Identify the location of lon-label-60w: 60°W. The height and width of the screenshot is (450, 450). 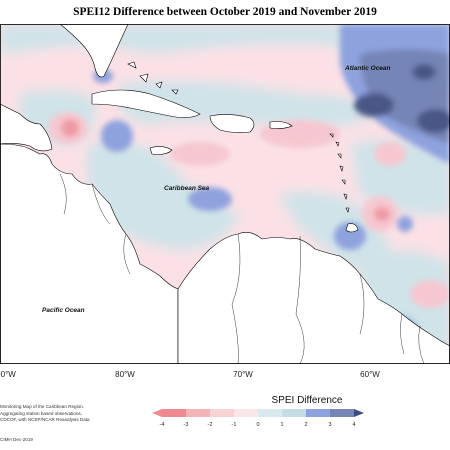
(370, 374).